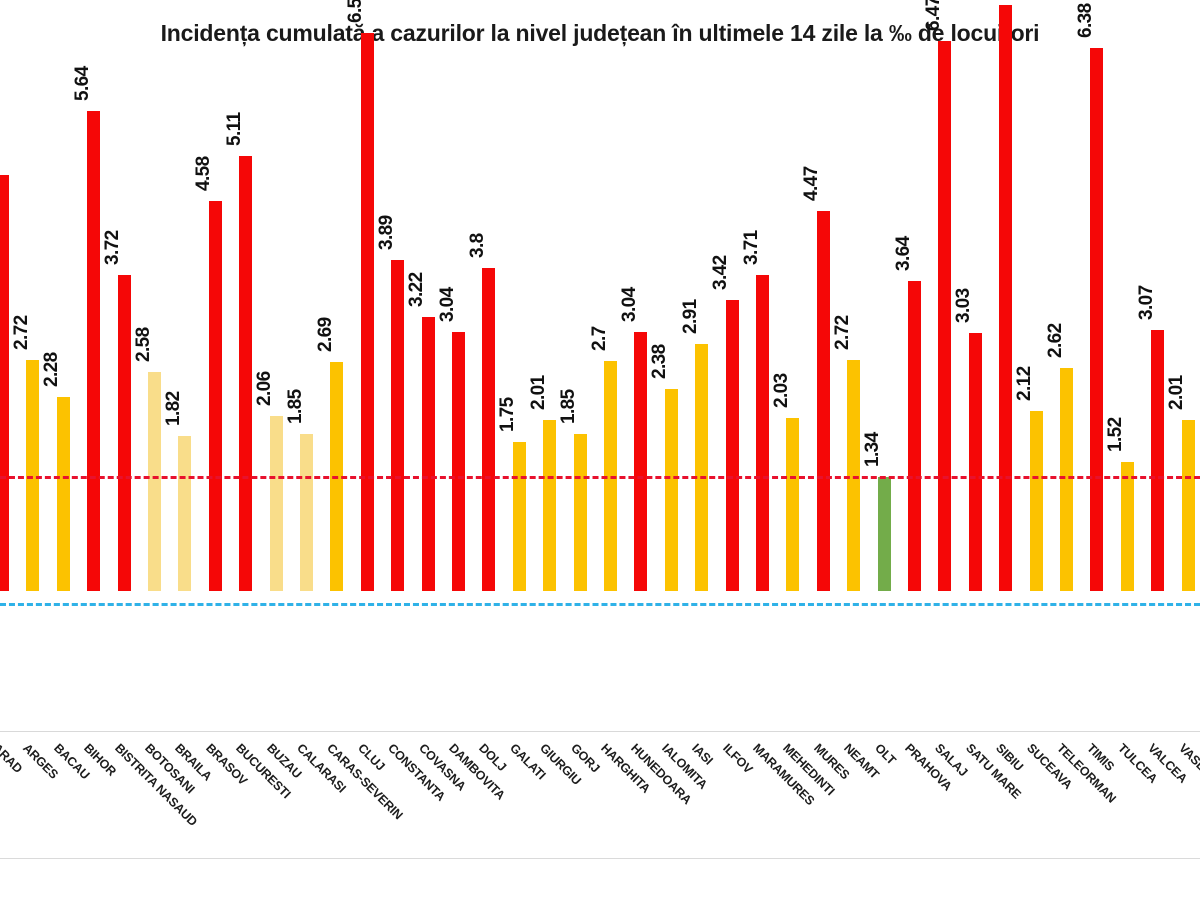  What do you see at coordinates (903, 254) in the screenshot?
I see `bar-value-label: 3.64` at bounding box center [903, 254].